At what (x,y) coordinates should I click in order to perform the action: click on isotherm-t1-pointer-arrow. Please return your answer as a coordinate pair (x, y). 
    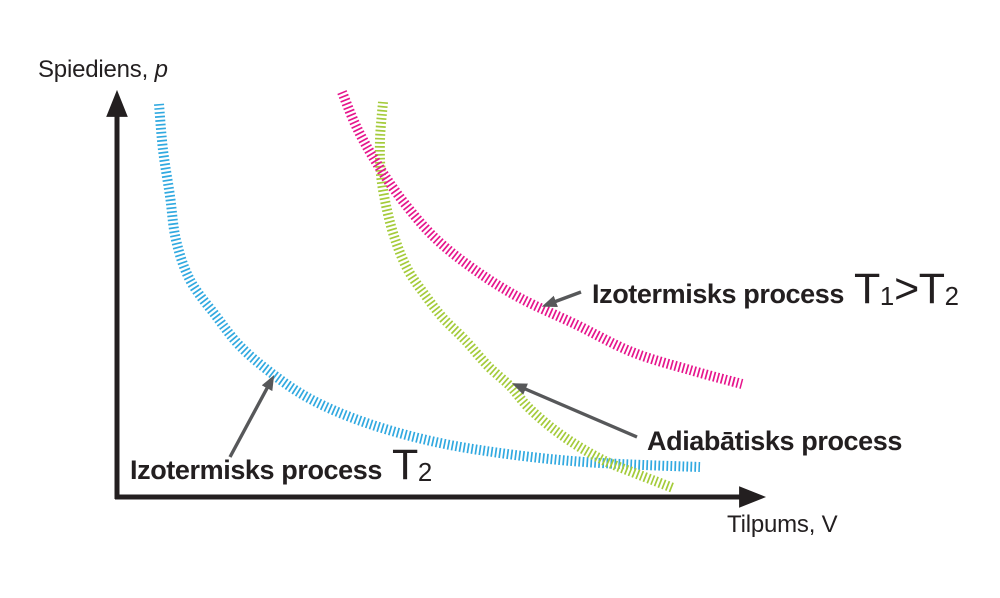
    Looking at the image, I should click on (561, 298).